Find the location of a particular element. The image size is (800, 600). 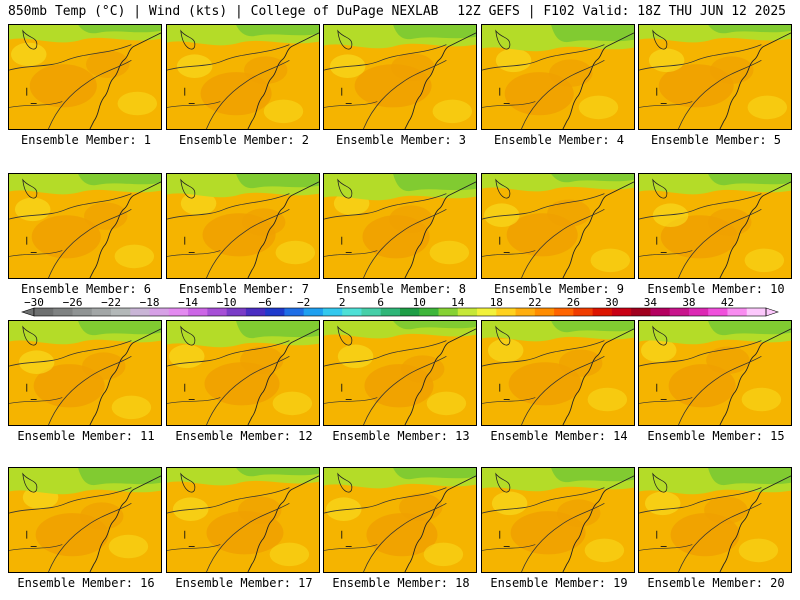

ensemble-member-label: Ensemble Member: 17 is located at coordinates (244, 583).